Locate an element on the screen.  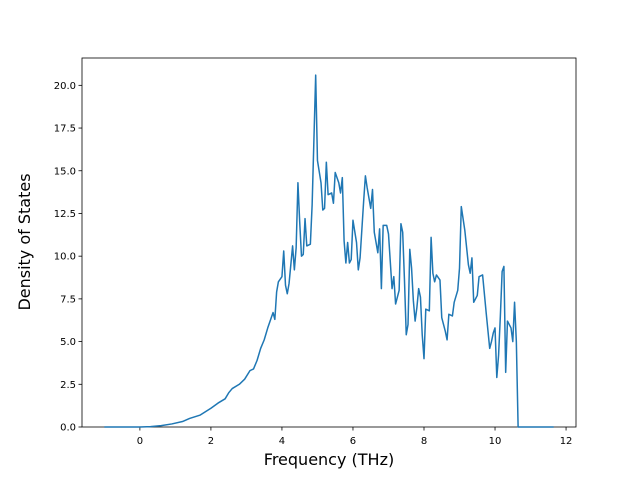
x-tick-label: 4 is located at coordinates (282, 441).